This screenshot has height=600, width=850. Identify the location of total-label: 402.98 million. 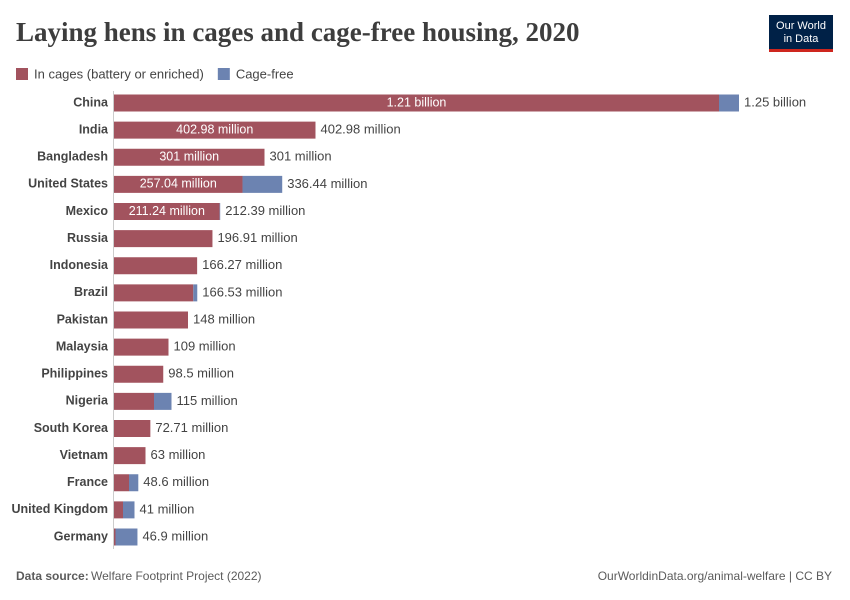
(360, 129).